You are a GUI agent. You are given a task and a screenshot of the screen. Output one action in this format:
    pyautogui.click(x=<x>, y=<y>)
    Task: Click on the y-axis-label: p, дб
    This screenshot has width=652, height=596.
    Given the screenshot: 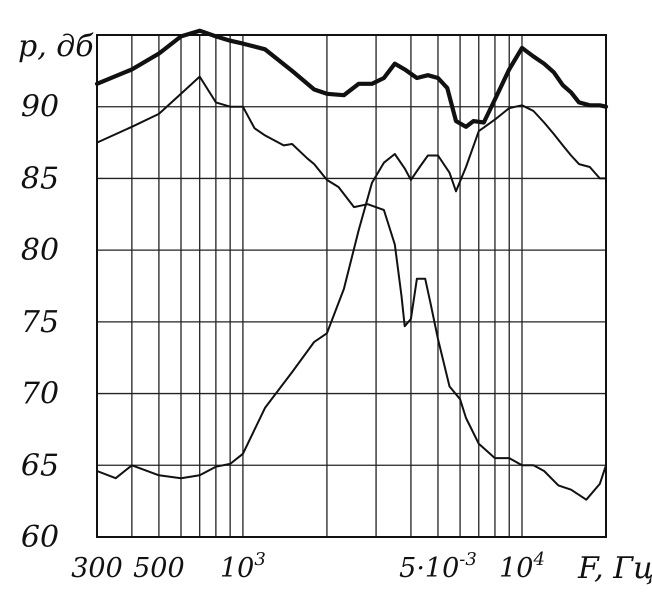 What is the action you would take?
    pyautogui.click(x=56, y=46)
    